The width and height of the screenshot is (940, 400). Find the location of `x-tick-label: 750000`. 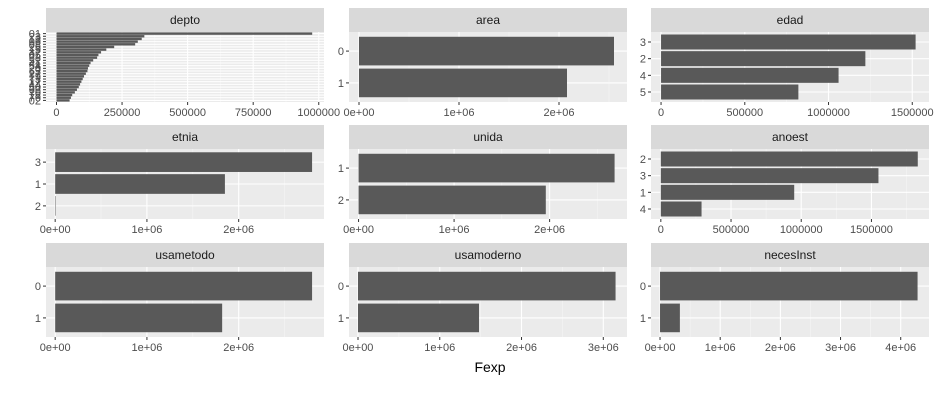

x-tick-label: 750000 is located at coordinates (253, 113).